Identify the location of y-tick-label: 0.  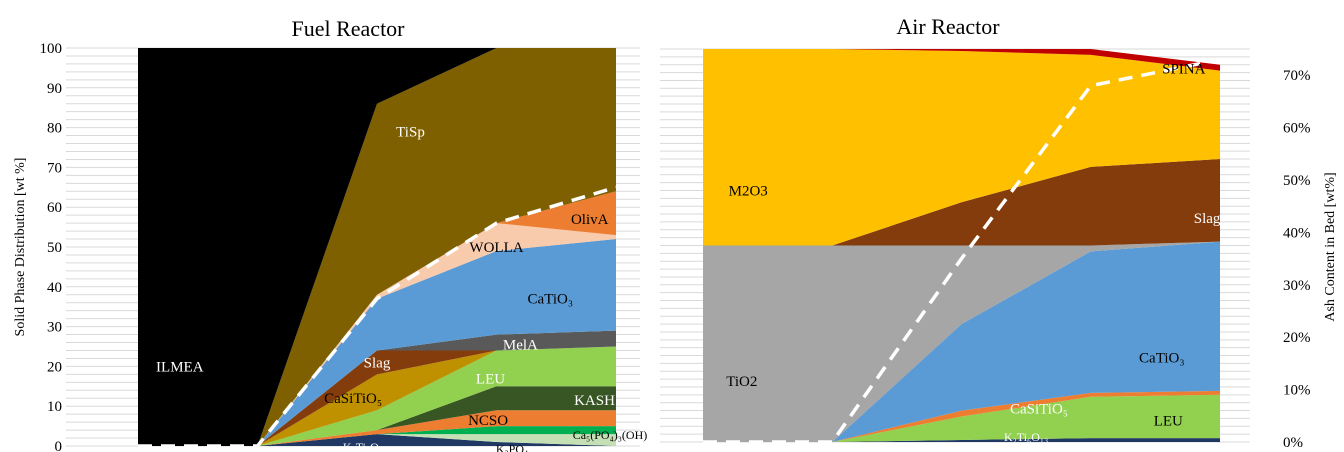
(59, 445).